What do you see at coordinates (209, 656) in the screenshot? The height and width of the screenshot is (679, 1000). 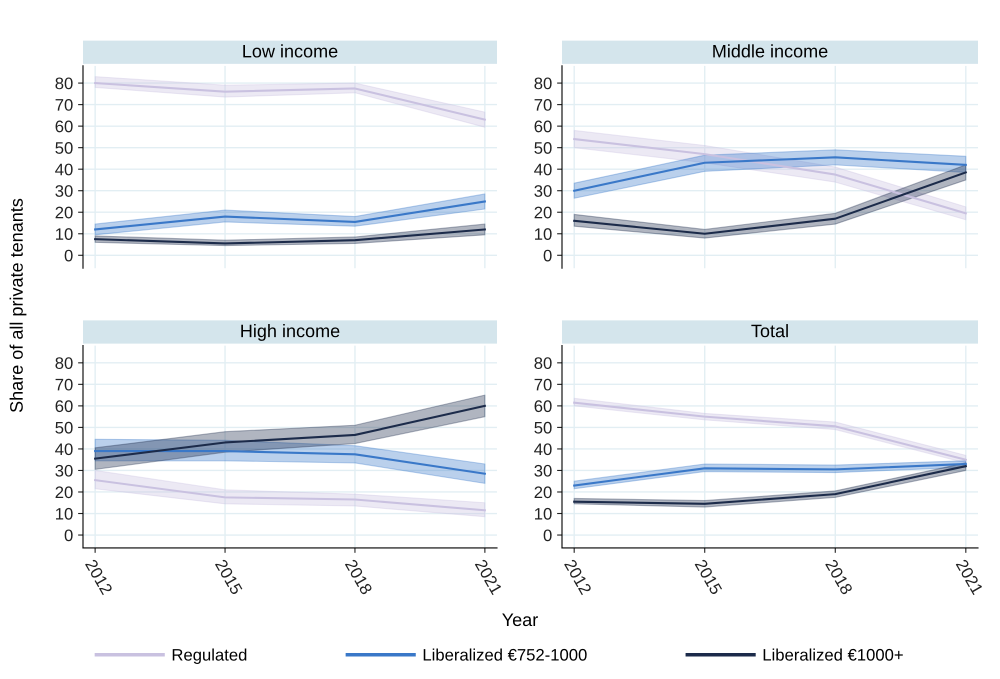 I see `legend-label: Regulated` at bounding box center [209, 656].